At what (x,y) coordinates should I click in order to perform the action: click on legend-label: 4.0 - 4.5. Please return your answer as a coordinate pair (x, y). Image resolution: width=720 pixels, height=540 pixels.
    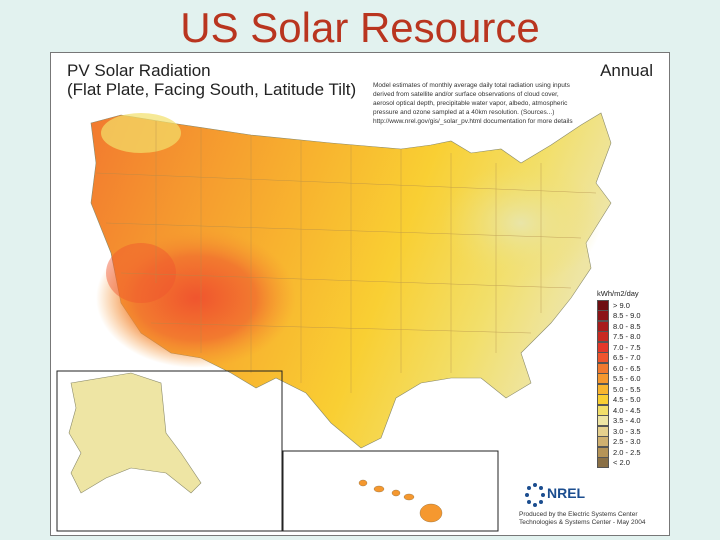
    Looking at the image, I should click on (627, 410).